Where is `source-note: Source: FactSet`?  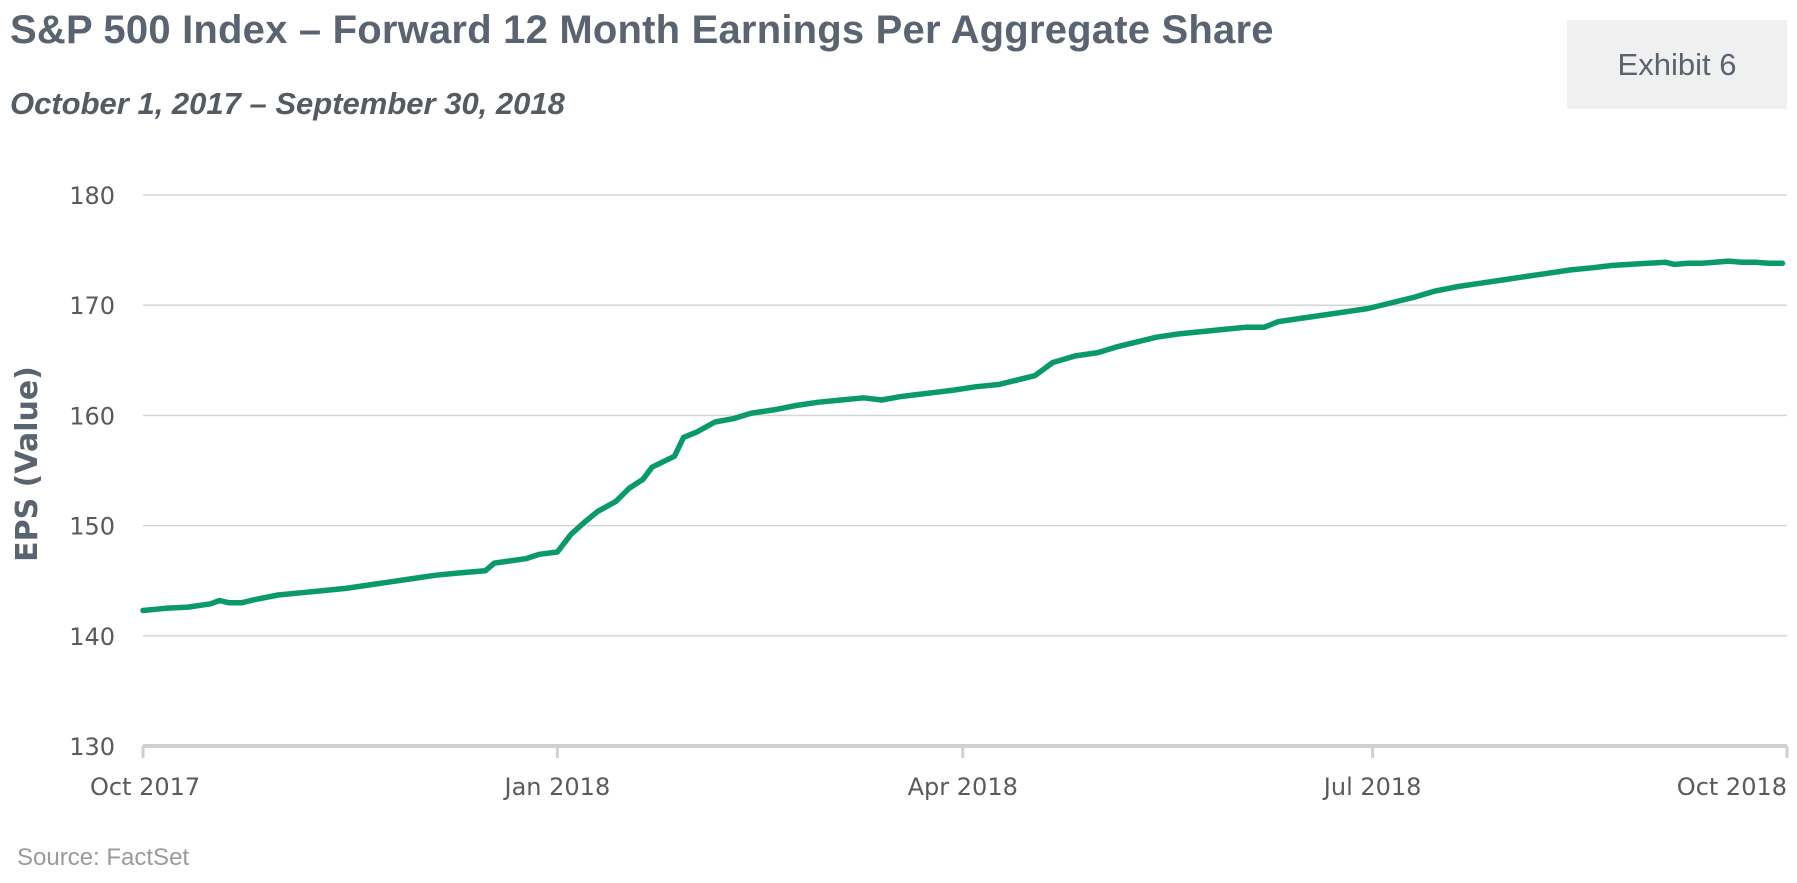 source-note: Source: FactSet is located at coordinates (103, 857).